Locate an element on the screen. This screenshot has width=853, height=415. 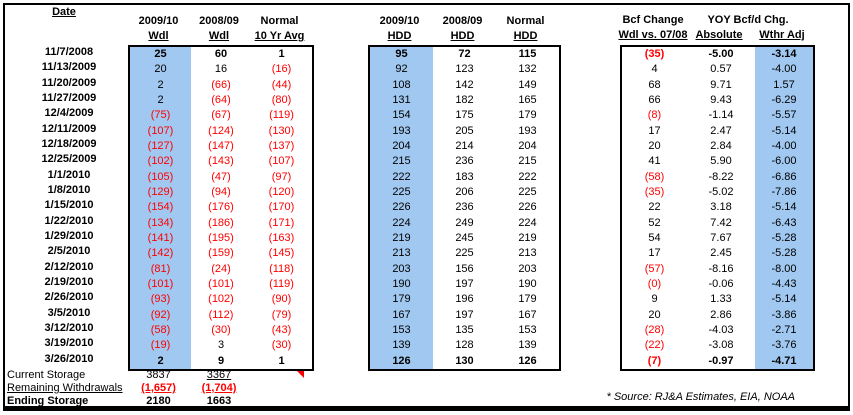
comment-marker-icon is located at coordinates (300, 374).